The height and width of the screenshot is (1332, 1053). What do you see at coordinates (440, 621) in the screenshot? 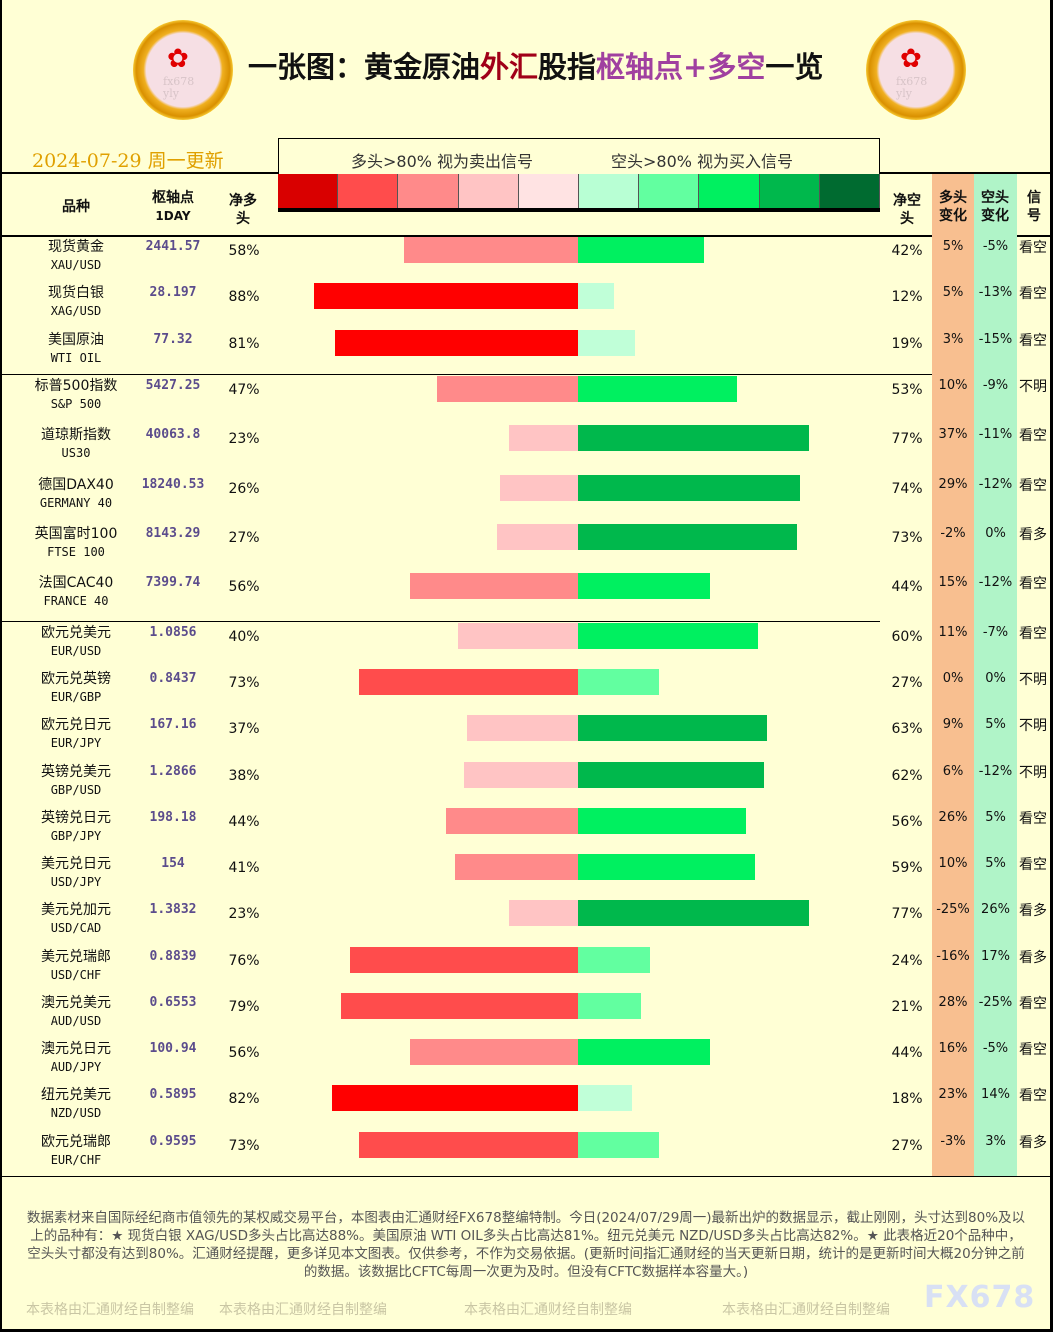
I see `group-separator` at bounding box center [440, 621].